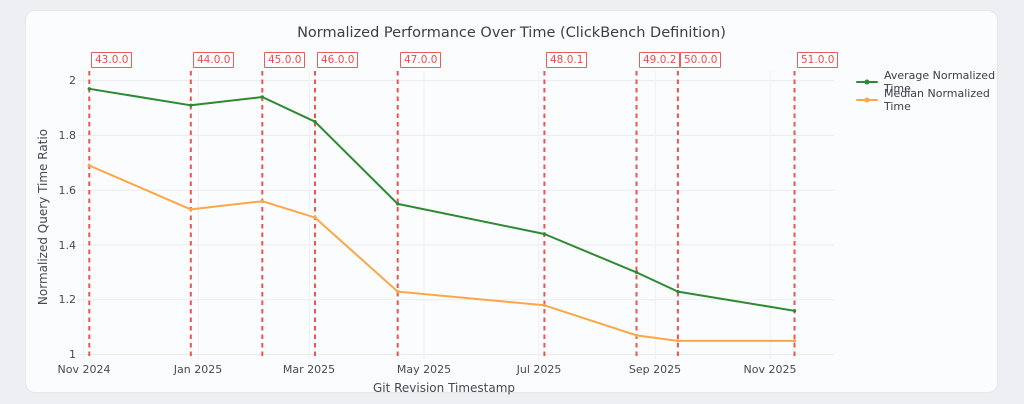 The width and height of the screenshot is (1024, 404). What do you see at coordinates (444, 388) in the screenshot?
I see `x-axis-title: Git Revision Timestamp` at bounding box center [444, 388].